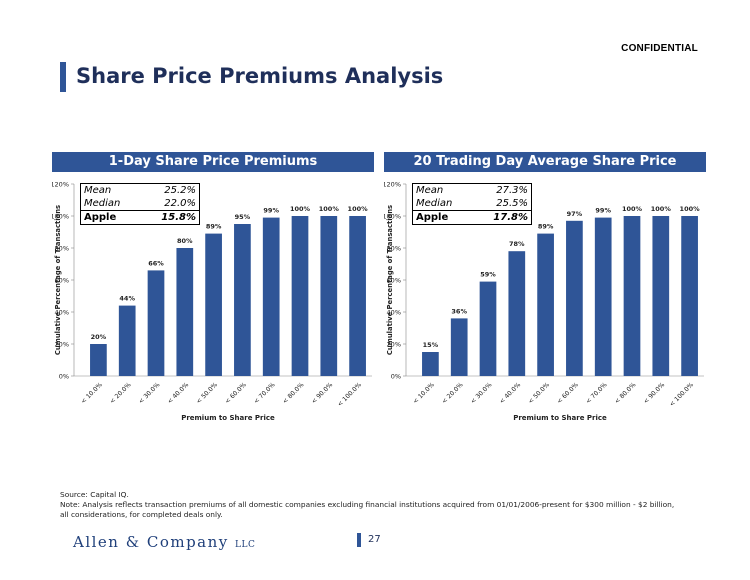 This screenshot has width=750, height=580. What do you see at coordinates (140, 217) in the screenshot?
I see `stat-apple-row: Apple 15.8%` at bounding box center [140, 217].